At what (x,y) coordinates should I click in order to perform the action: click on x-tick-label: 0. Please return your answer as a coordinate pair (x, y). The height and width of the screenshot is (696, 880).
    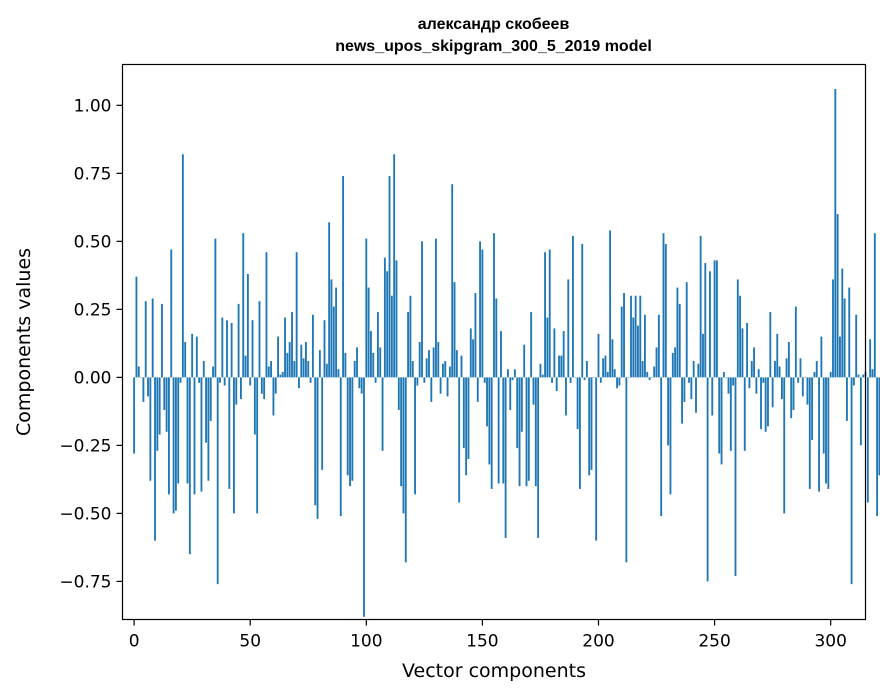
    Looking at the image, I should click on (134, 642).